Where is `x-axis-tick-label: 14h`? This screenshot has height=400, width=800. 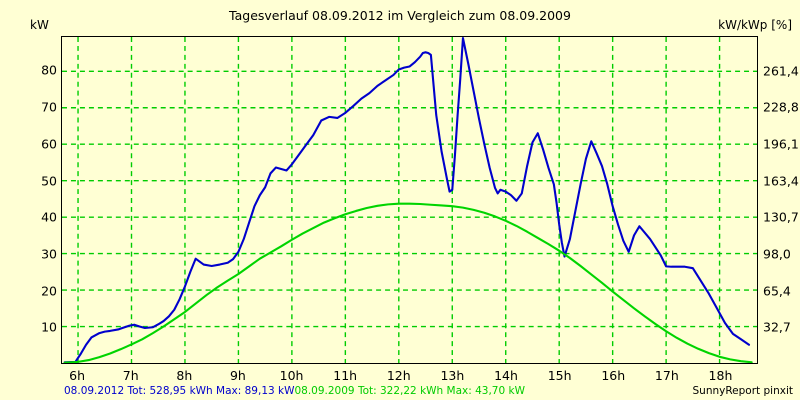 x-axis-tick-label: 14h is located at coordinates (506, 375).